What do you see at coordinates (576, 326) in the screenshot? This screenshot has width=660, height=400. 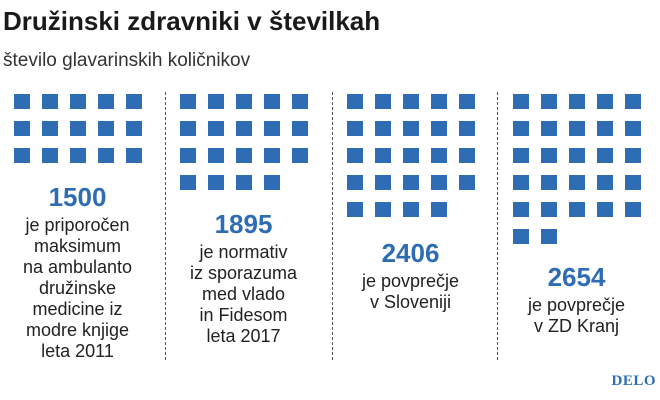 I see `description-line: v ZD Kranj` at bounding box center [576, 326].